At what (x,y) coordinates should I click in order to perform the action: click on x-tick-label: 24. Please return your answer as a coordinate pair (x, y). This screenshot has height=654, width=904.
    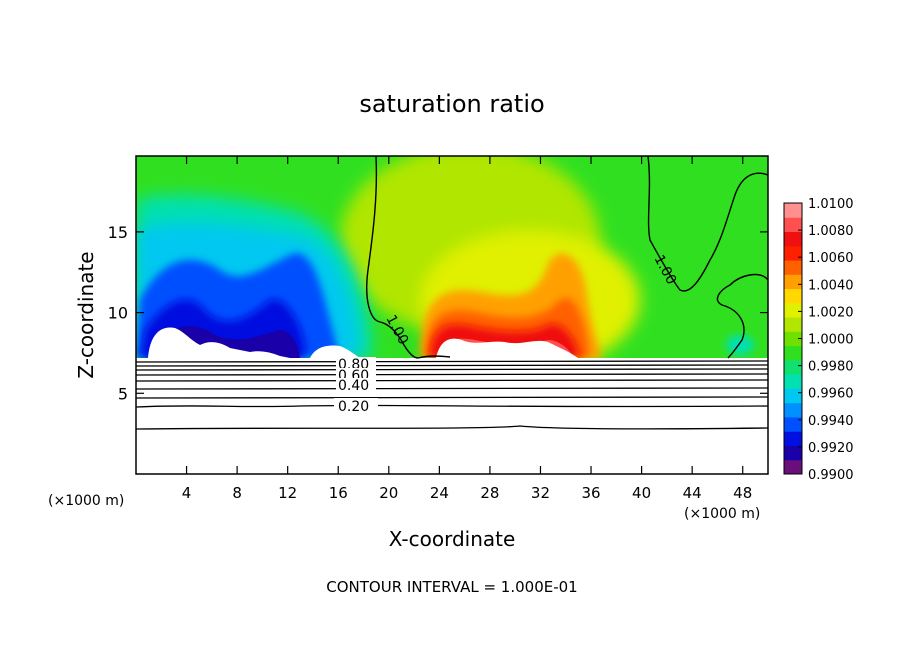
    Looking at the image, I should click on (439, 493).